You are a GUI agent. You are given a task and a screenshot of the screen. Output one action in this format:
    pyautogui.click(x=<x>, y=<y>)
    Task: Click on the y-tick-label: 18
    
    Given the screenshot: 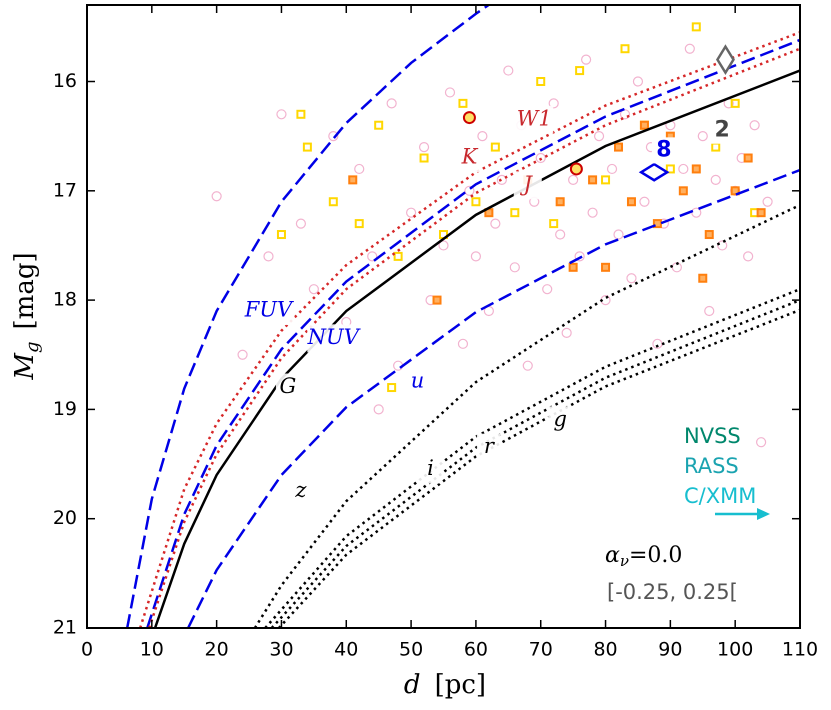 What is the action you would take?
    pyautogui.click(x=65, y=300)
    